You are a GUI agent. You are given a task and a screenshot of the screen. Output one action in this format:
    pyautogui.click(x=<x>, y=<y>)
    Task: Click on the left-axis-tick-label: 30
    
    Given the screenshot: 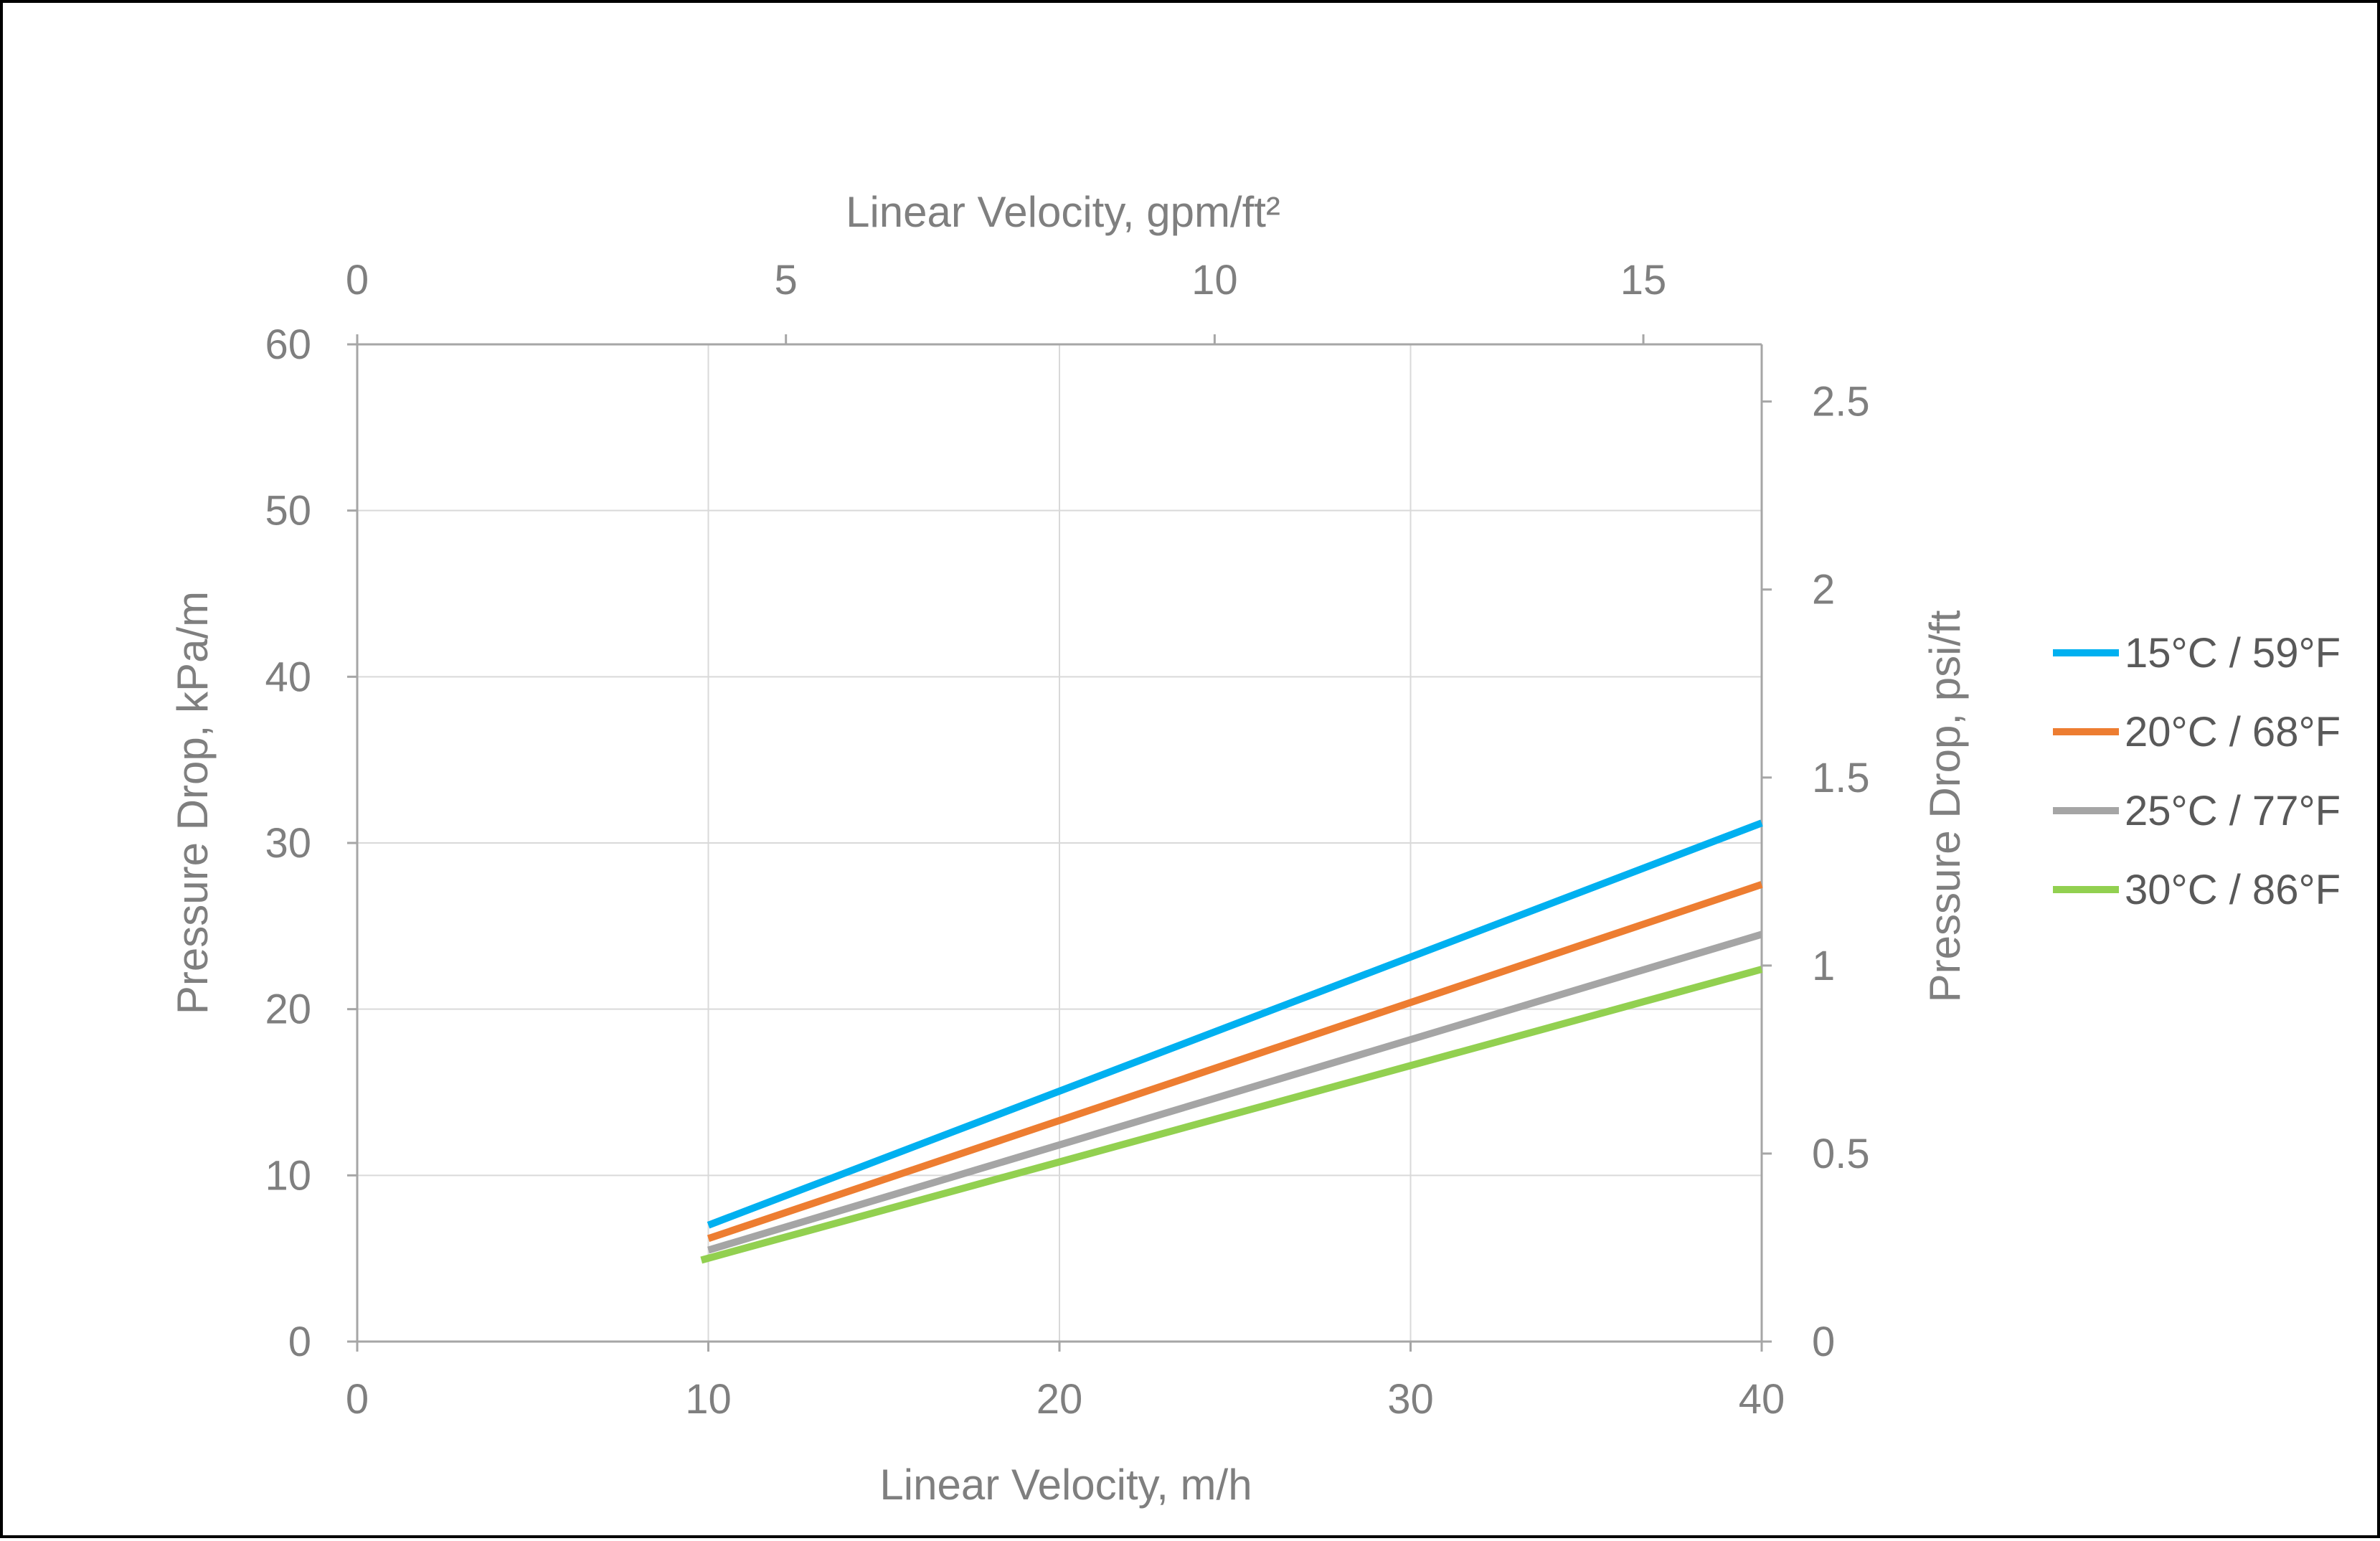 What is the action you would take?
    pyautogui.click(x=288, y=843)
    